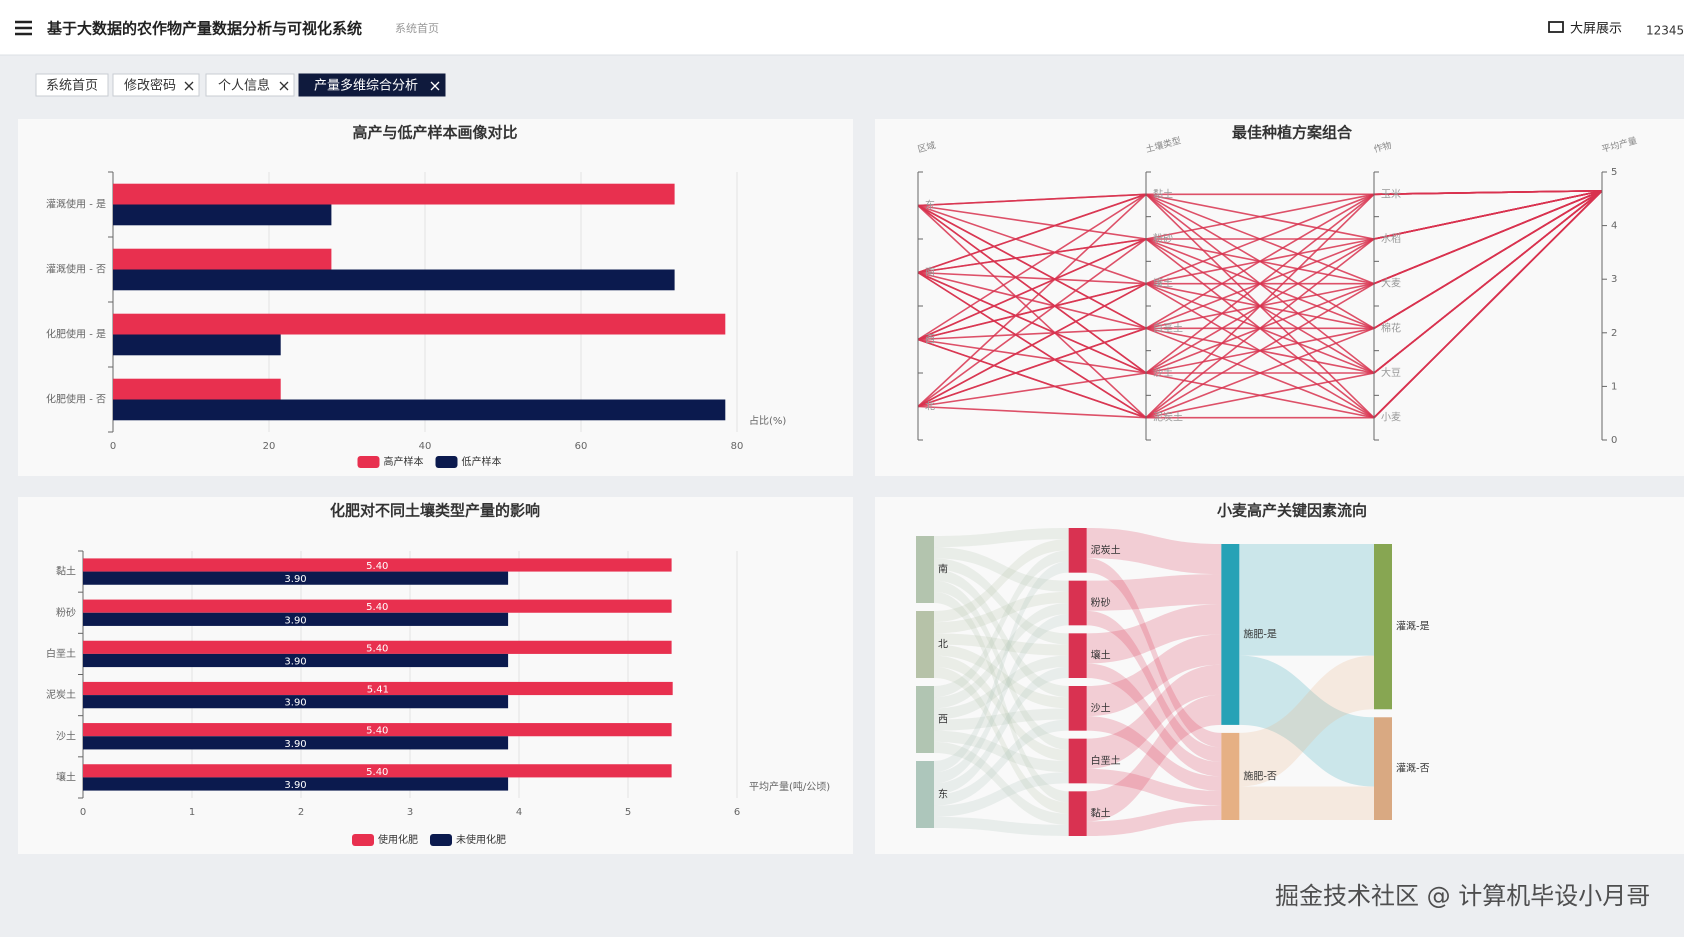 The height and width of the screenshot is (937, 1684). I want to click on category-label: 北, so click(930, 407).